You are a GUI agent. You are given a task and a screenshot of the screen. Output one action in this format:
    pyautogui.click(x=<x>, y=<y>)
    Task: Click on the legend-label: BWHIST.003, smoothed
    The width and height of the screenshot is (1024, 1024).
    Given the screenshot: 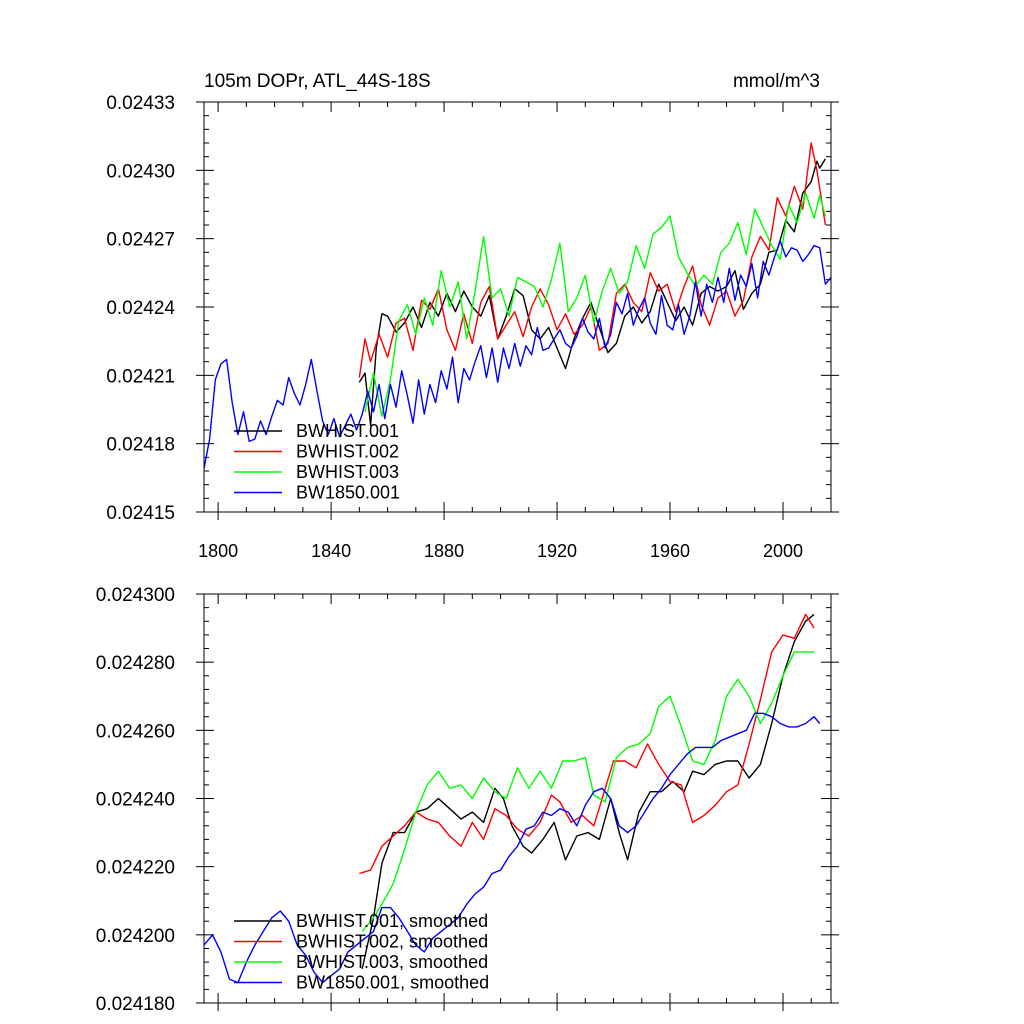 What is the action you would take?
    pyautogui.click(x=392, y=962)
    